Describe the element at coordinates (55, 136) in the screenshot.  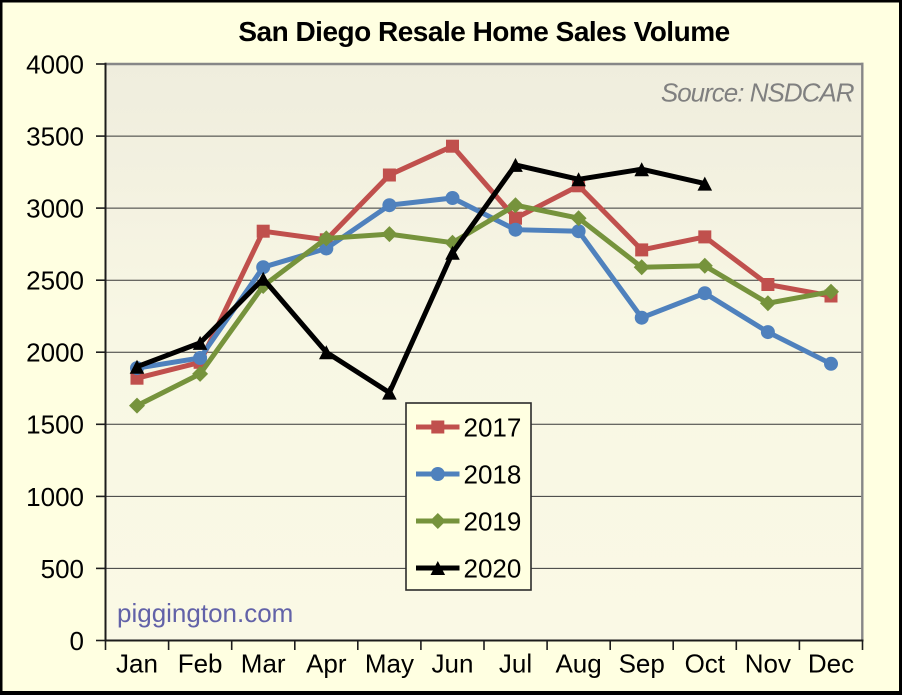
I see `svg-text: 3500` at that location.